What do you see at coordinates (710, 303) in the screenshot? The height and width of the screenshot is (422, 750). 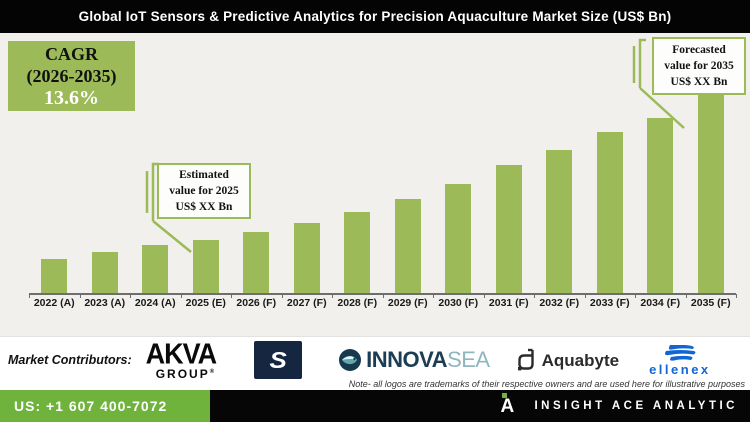 I see `x-label-2035-f-: 2035 (F)` at bounding box center [710, 303].